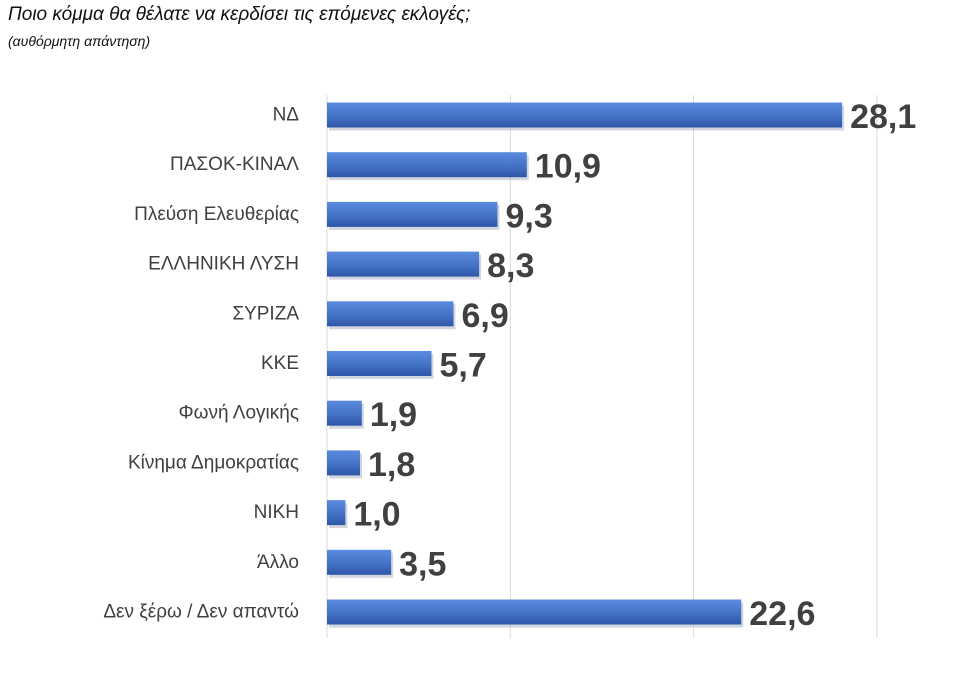 This screenshot has width=960, height=687. Describe the element at coordinates (484, 316) in the screenshot. I see `data-label: 6,9` at that location.